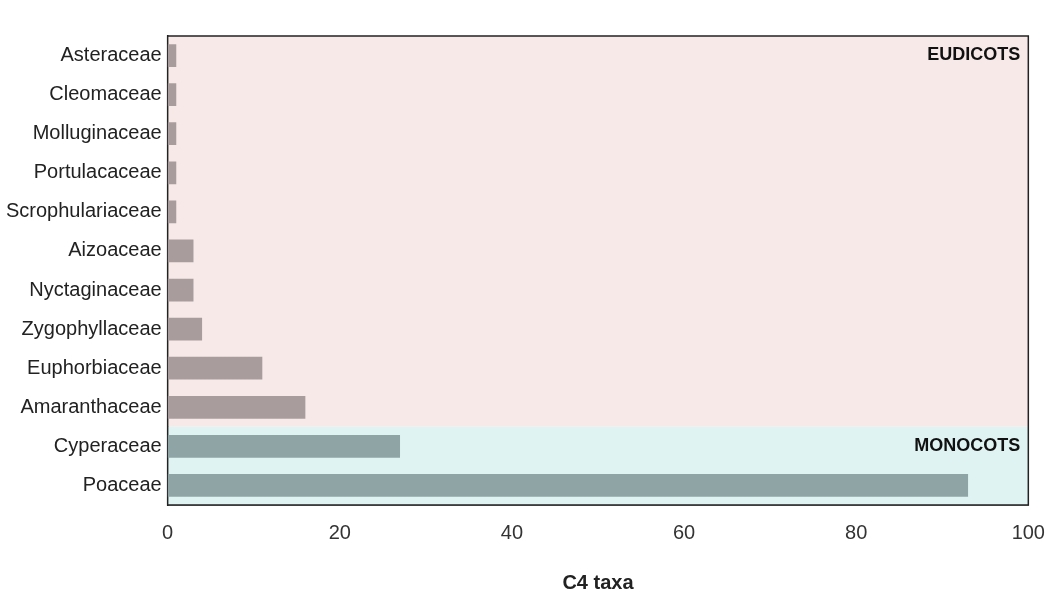 The width and height of the screenshot is (1053, 603). Describe the element at coordinates (107, 444) in the screenshot. I see `y-tick-label: Cyperaceae` at that location.